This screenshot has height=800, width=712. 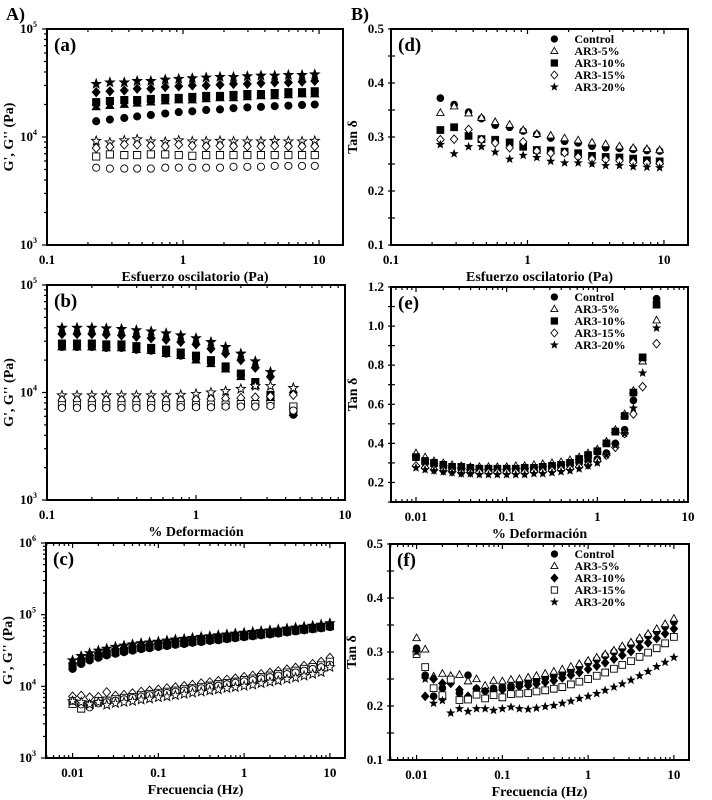 I want to click on plot-frame, so click(x=195, y=137).